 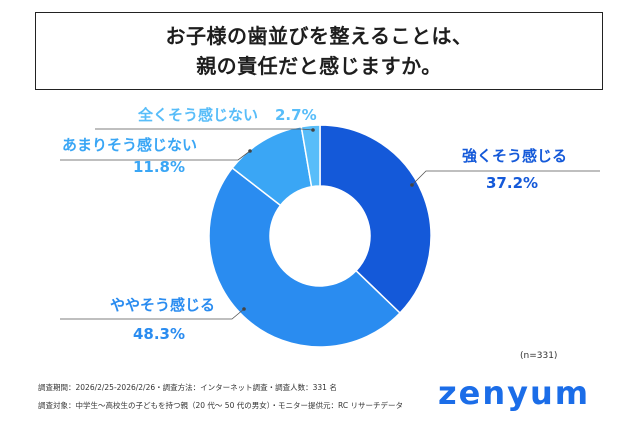 I want to click on zenyum-logo-text: zenyum, so click(x=514, y=393).